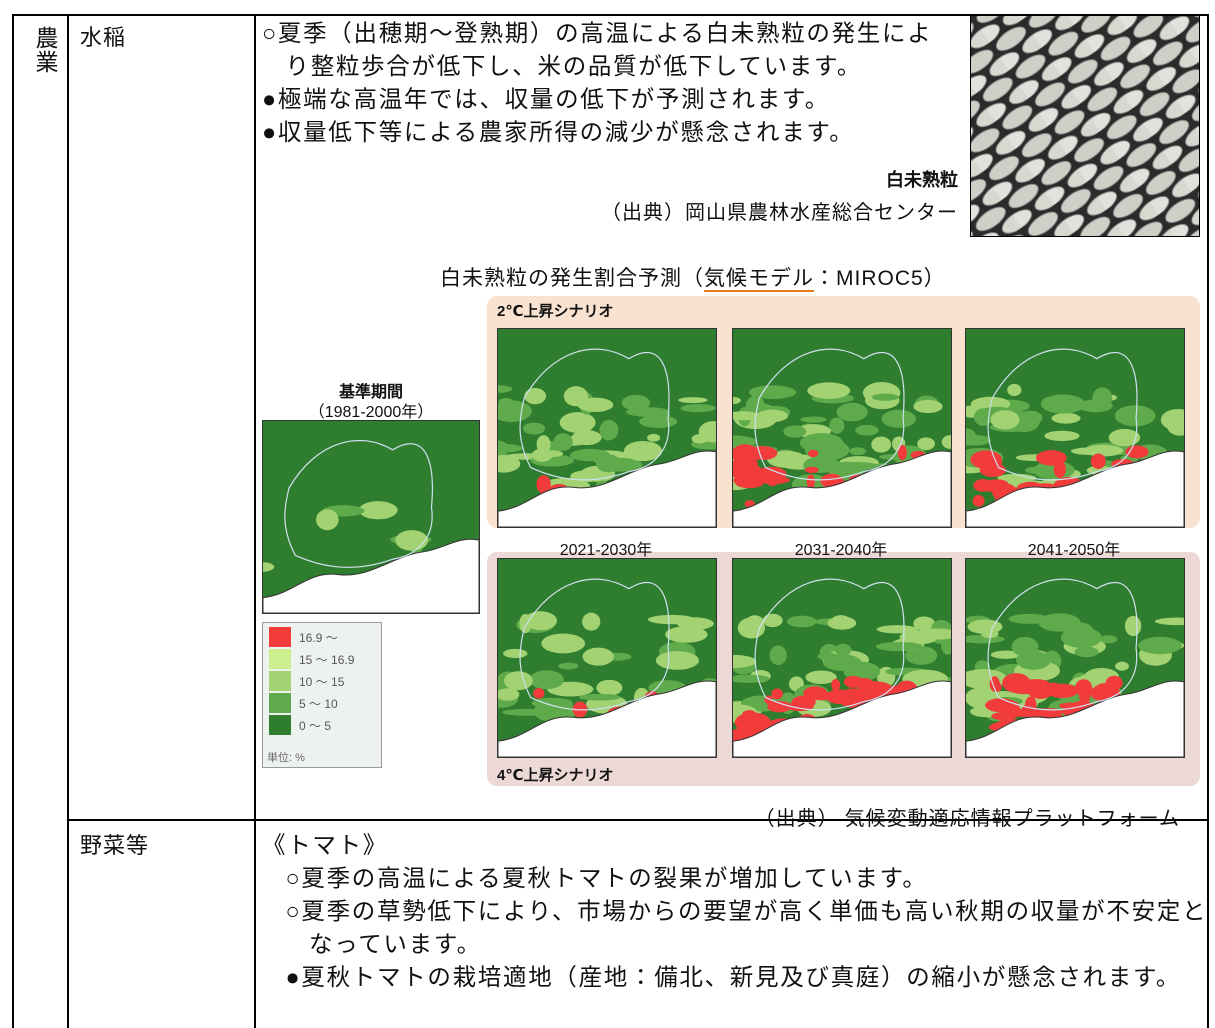  Describe the element at coordinates (759, 279) in the screenshot. I see `title-link: 気候モデル` at that location.